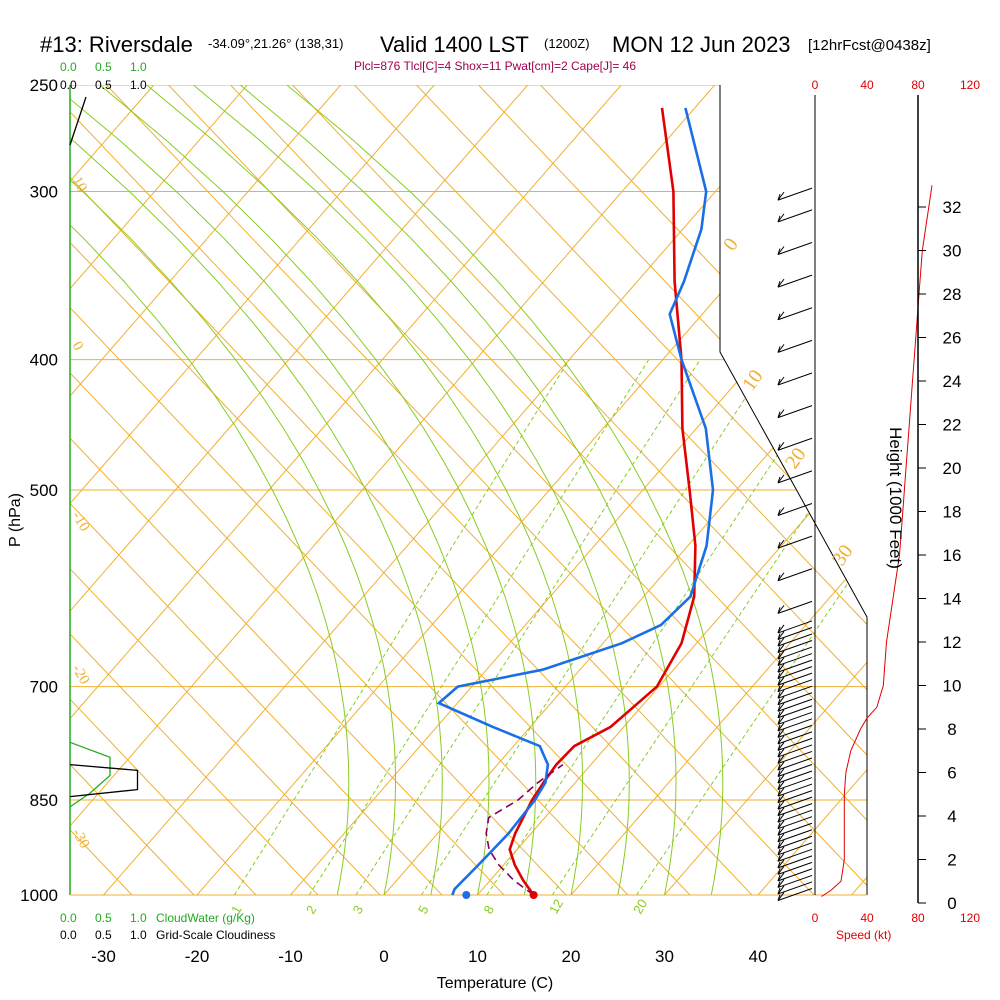 This screenshot has width=1000, height=1000. I want to click on mixing-ratio-label: 12, so click(556, 906).